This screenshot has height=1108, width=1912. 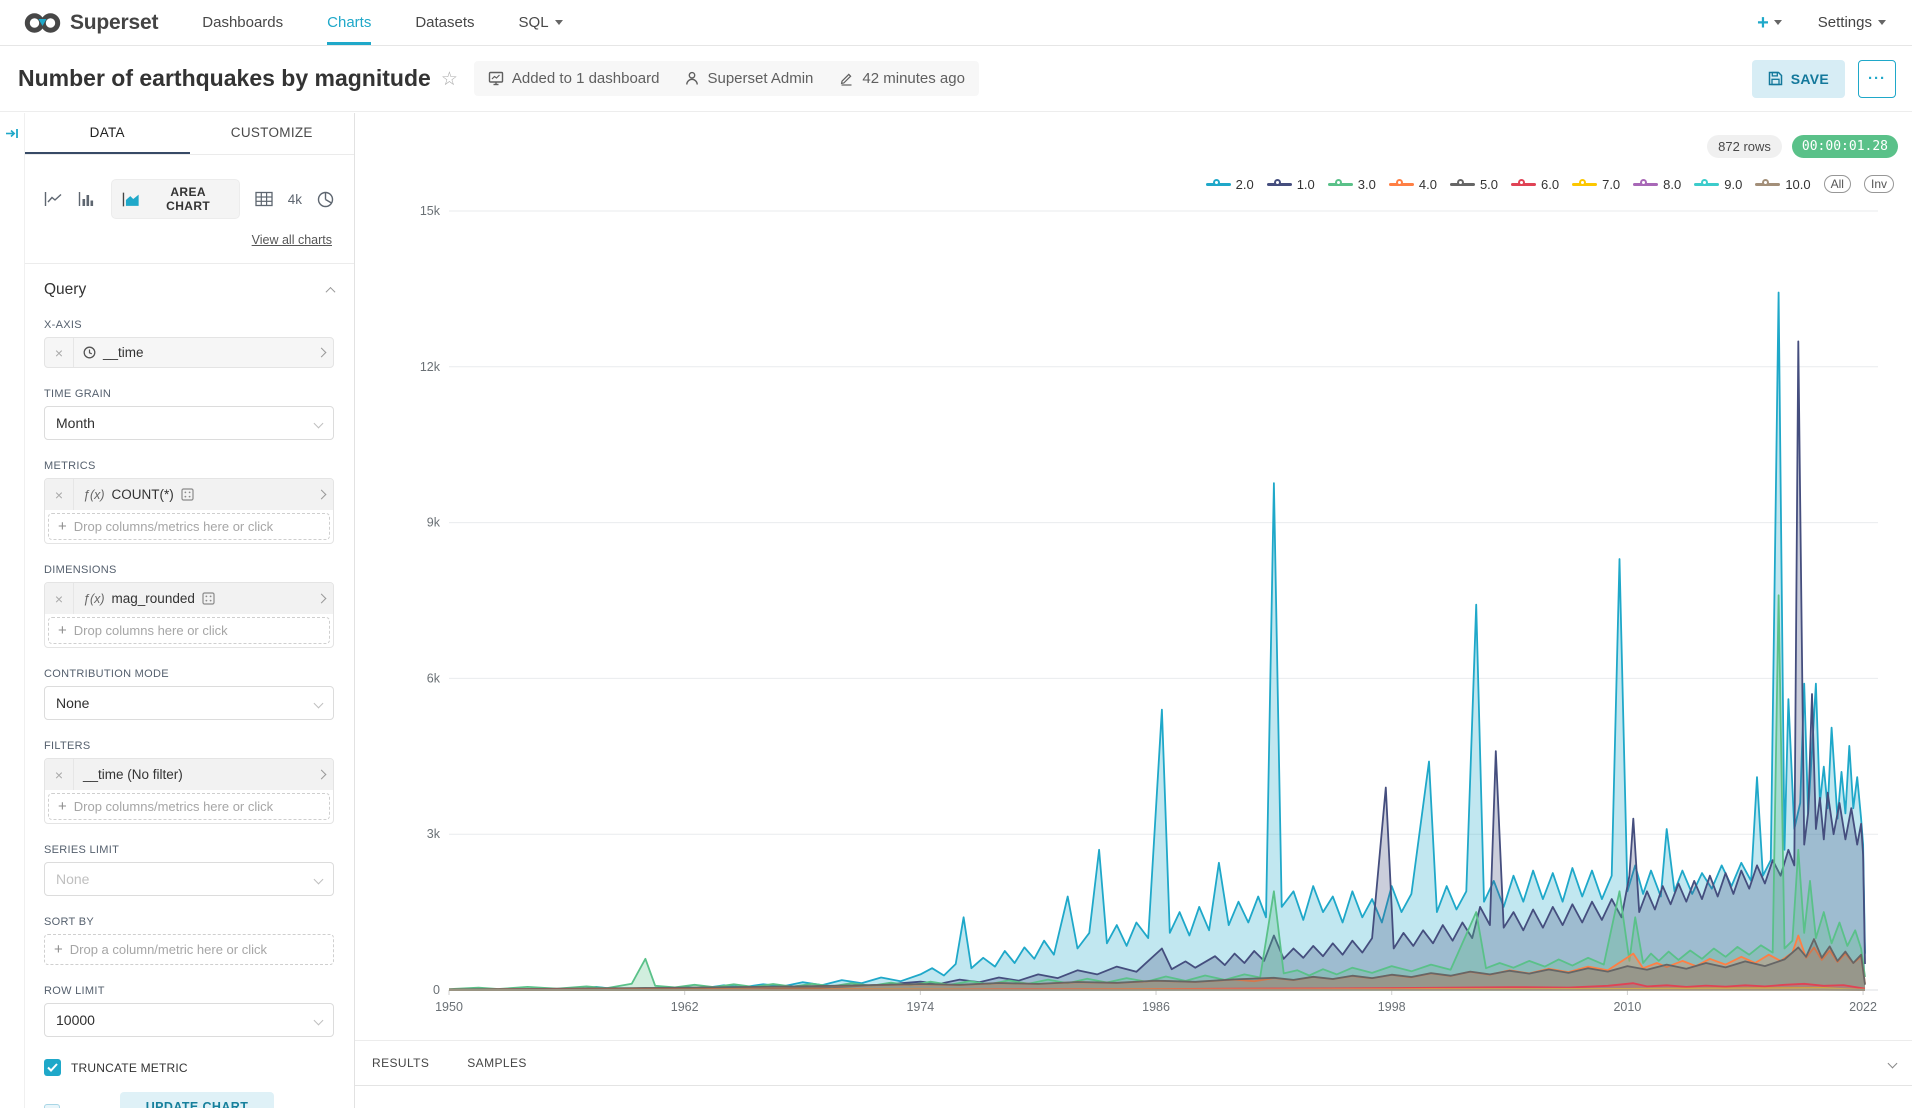 I want to click on bar-chart-icon, so click(x=87, y=199).